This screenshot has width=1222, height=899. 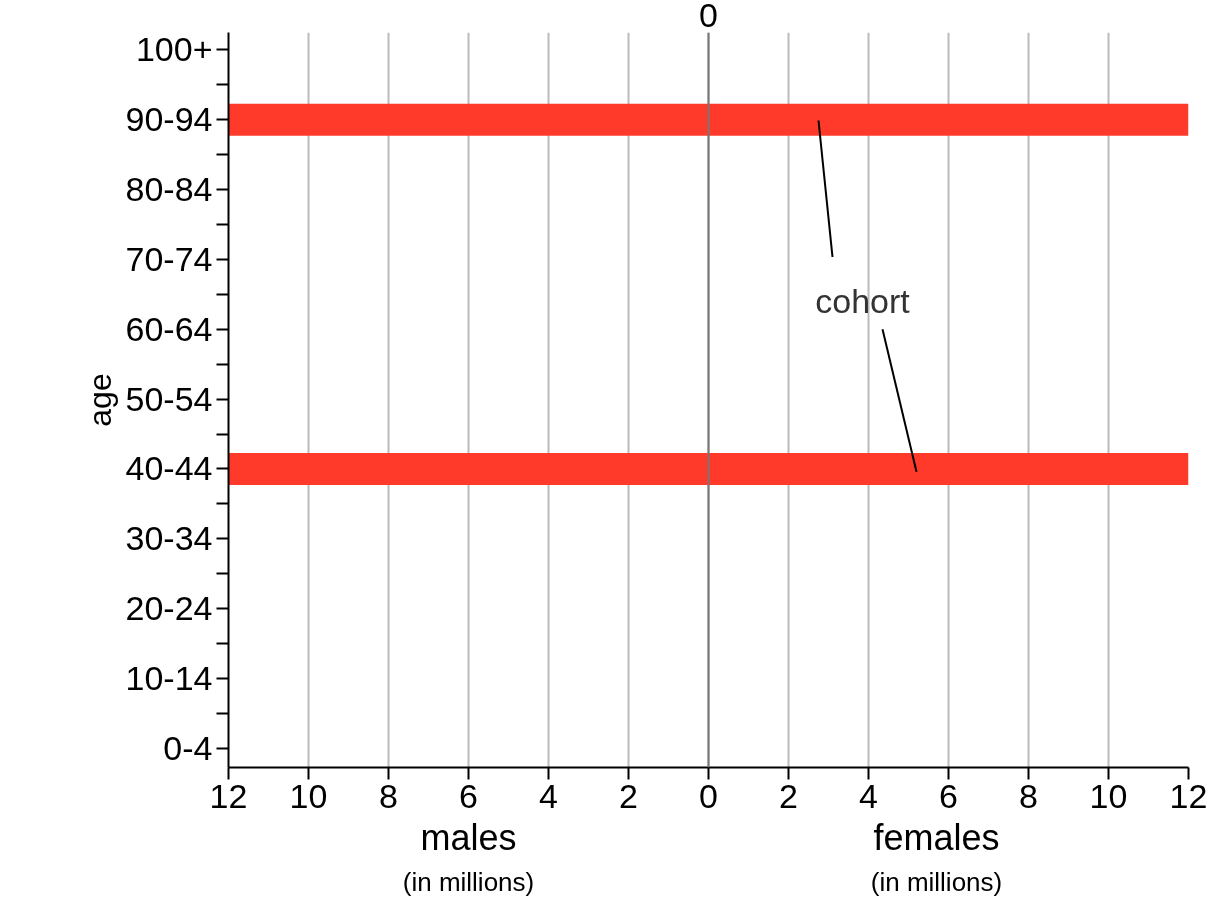 What do you see at coordinates (169, 328) in the screenshot?
I see `y-tick-label: 60-64` at bounding box center [169, 328].